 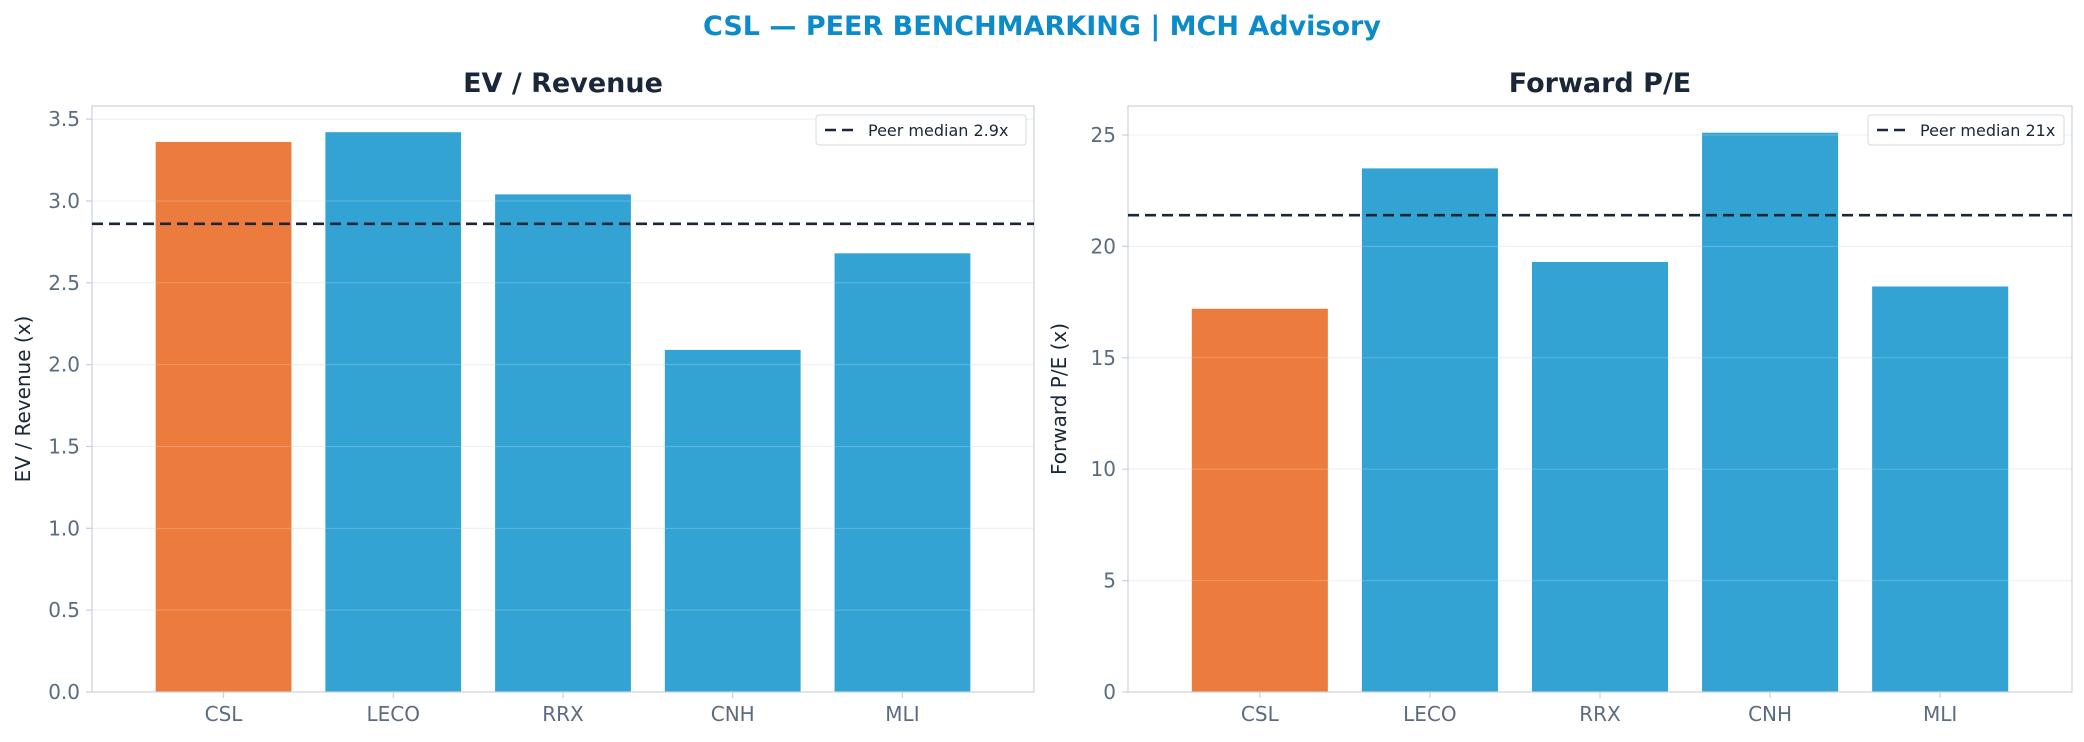 I want to click on y-tick-label: 2.0, so click(x=64, y=365).